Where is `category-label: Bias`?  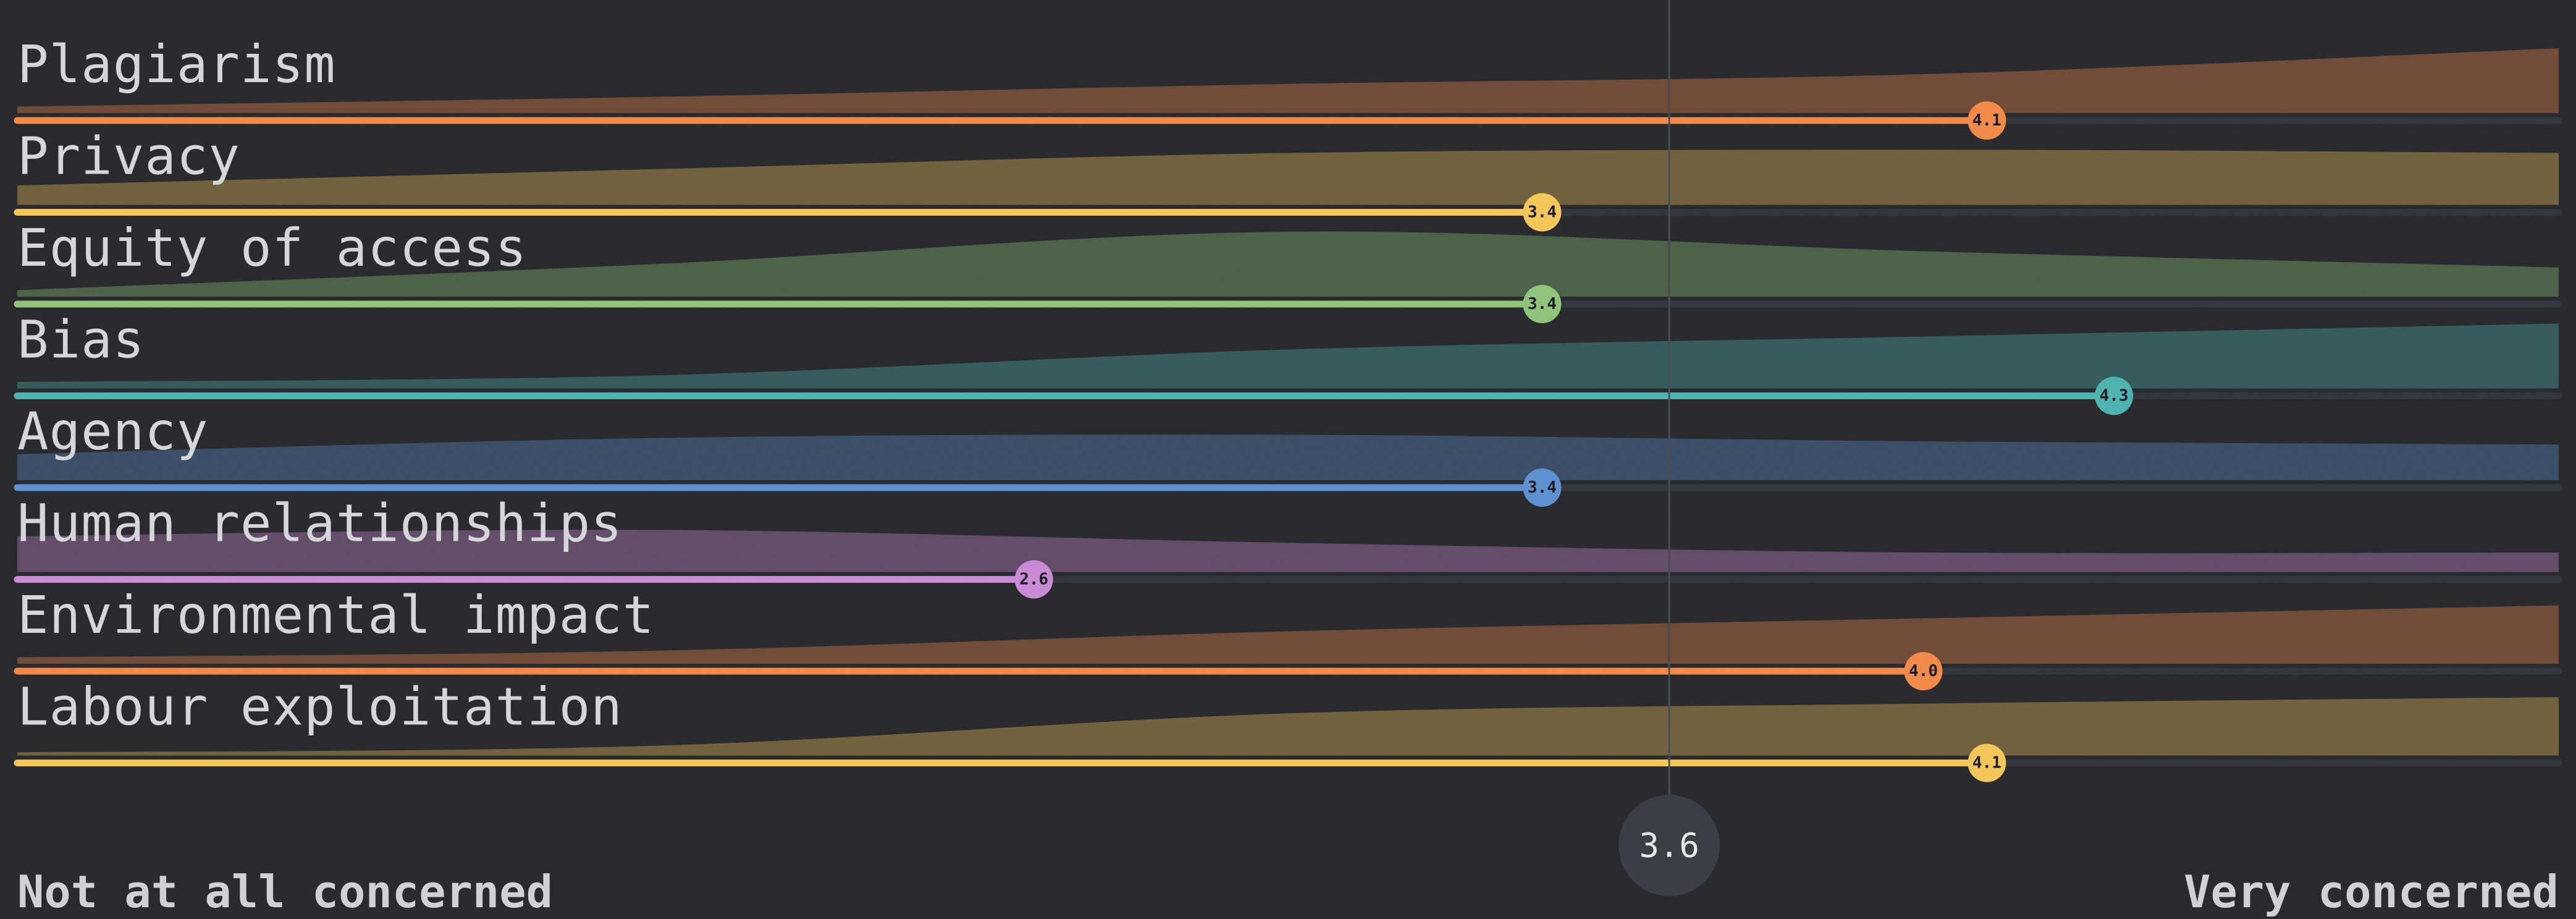 category-label: Bias is located at coordinates (81, 340).